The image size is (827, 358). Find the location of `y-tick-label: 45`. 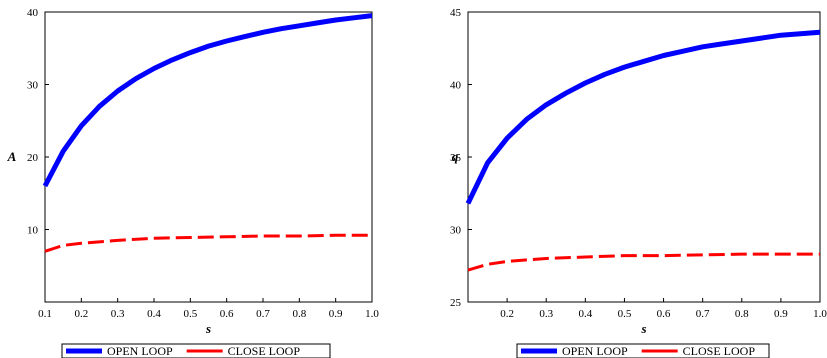

y-tick-label: 45 is located at coordinates (456, 13).